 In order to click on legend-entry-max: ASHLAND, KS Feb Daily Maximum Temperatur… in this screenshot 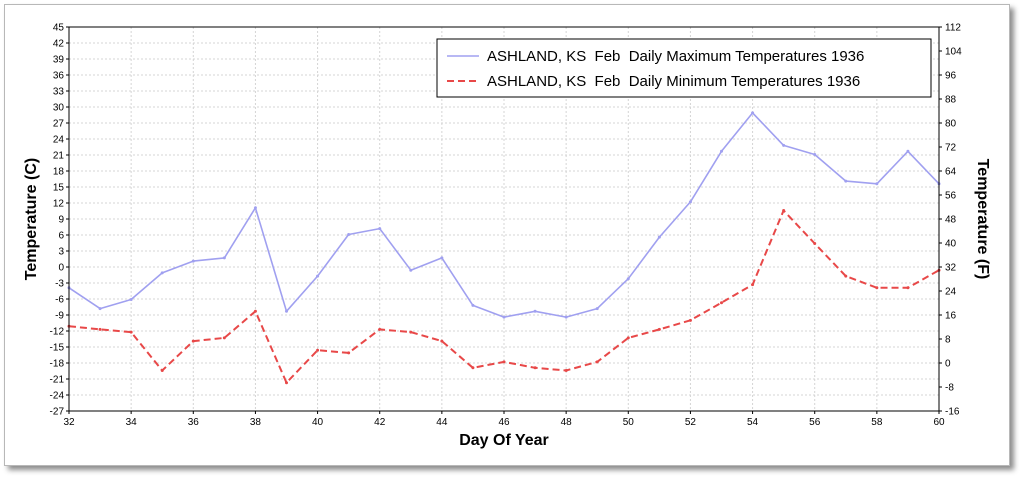, I will do `click(675, 56)`.